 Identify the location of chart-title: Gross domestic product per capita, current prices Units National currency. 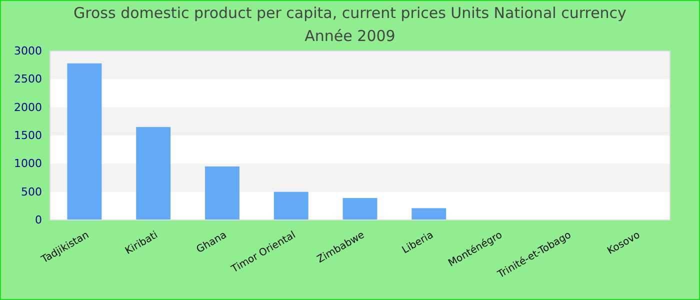
(350, 13).